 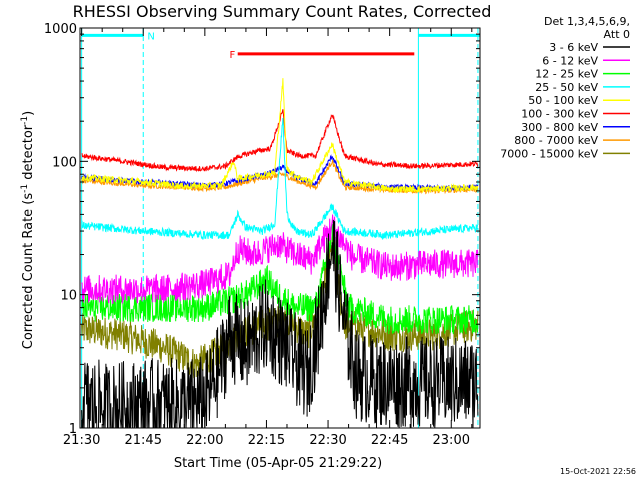 I want to click on y-tick-label-1000: 1000, so click(x=60, y=29).